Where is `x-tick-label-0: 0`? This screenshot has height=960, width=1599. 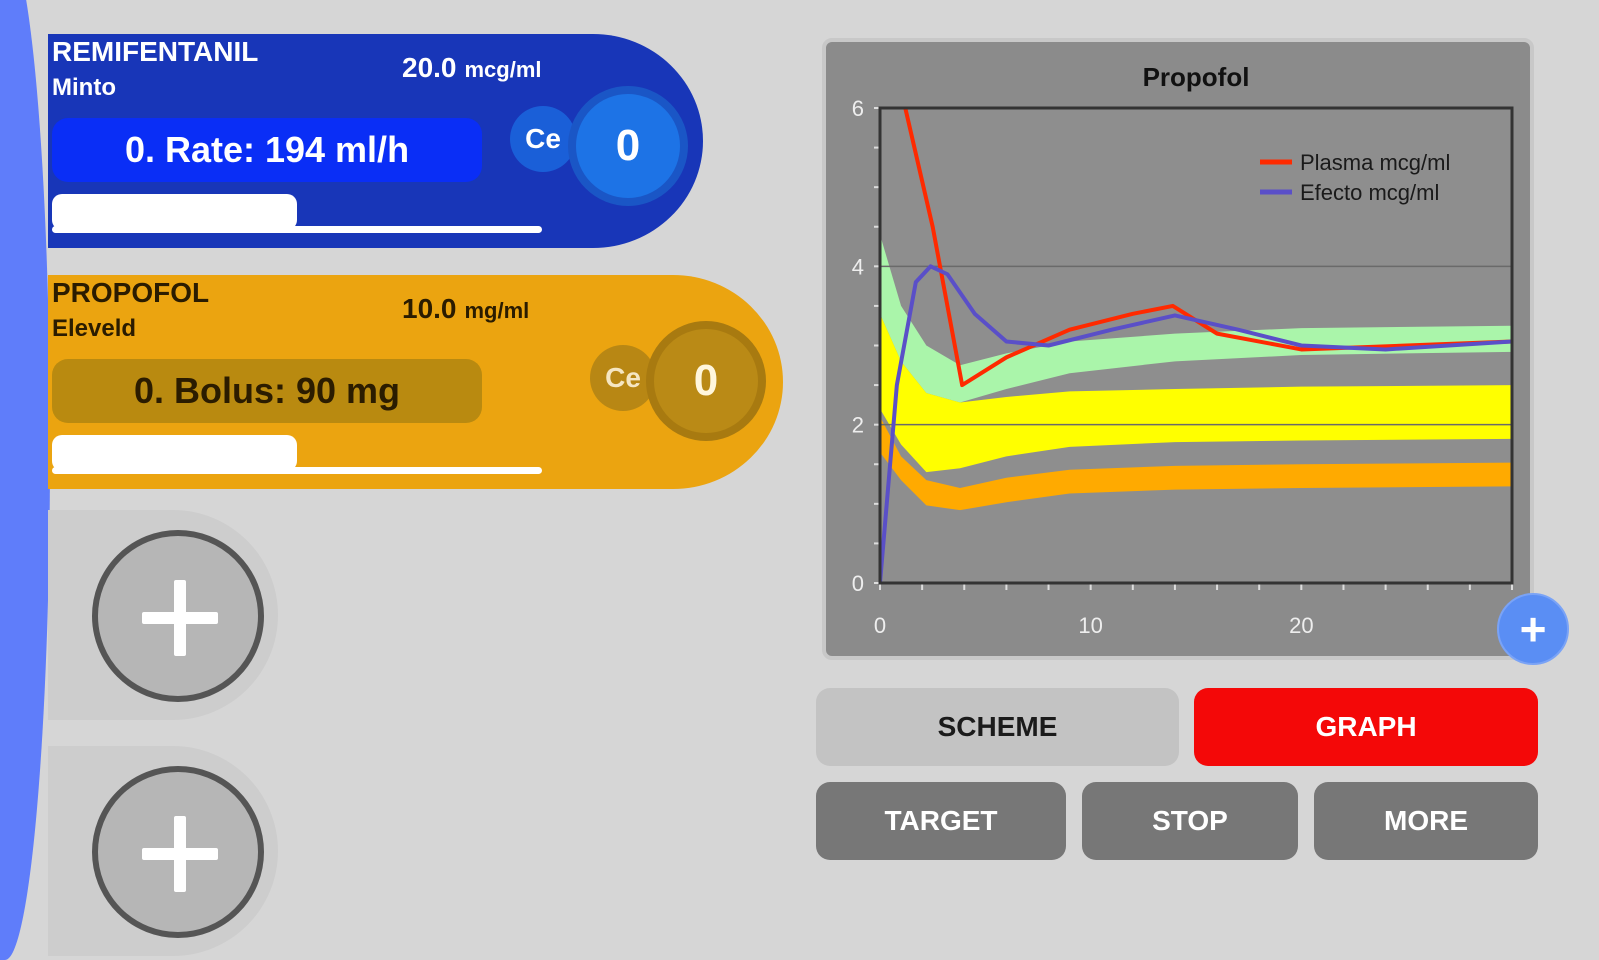 x-tick-label-0: 0 is located at coordinates (880, 625).